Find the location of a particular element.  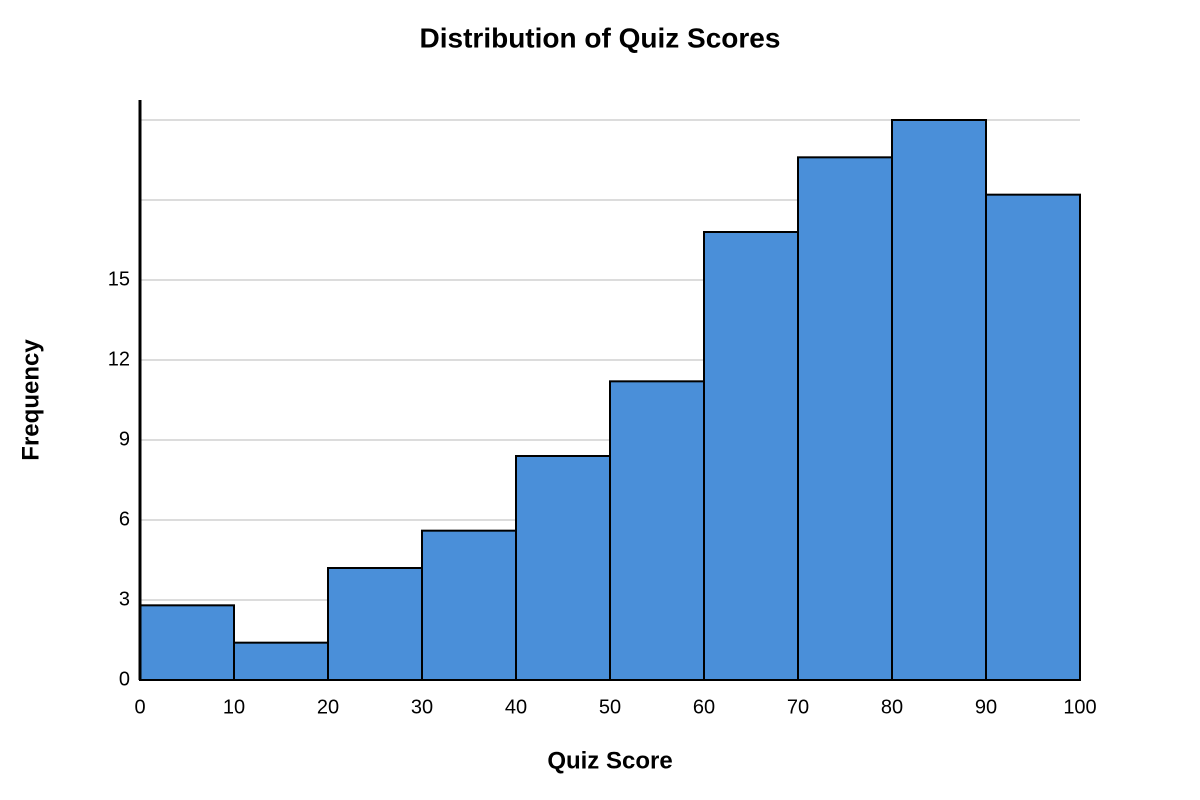

x-tick-label: 0 is located at coordinates (139, 707).